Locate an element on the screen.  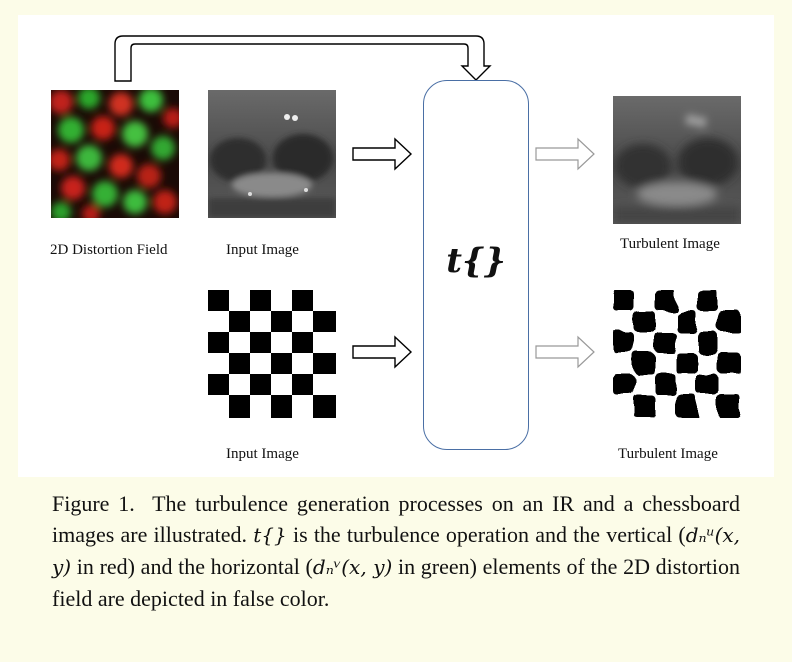
input-chess-arrow is located at coordinates (382, 352).